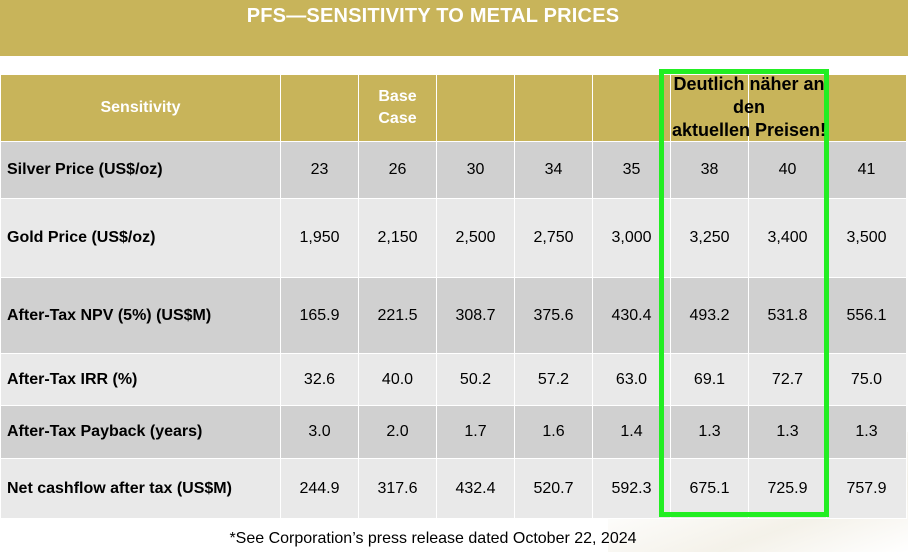 The height and width of the screenshot is (552, 908). I want to click on table-cell: 520.7, so click(553, 488).